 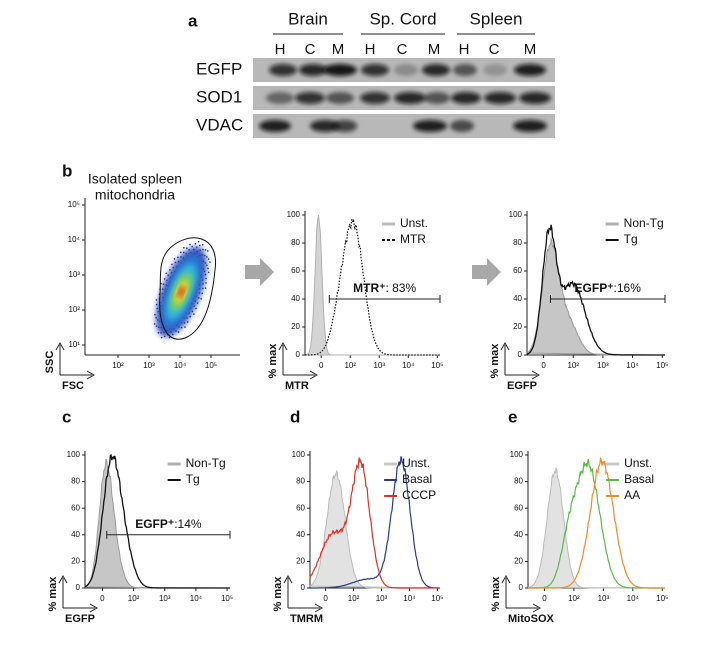 What do you see at coordinates (496, 18) in the screenshot?
I see `group-label: Spleen` at bounding box center [496, 18].